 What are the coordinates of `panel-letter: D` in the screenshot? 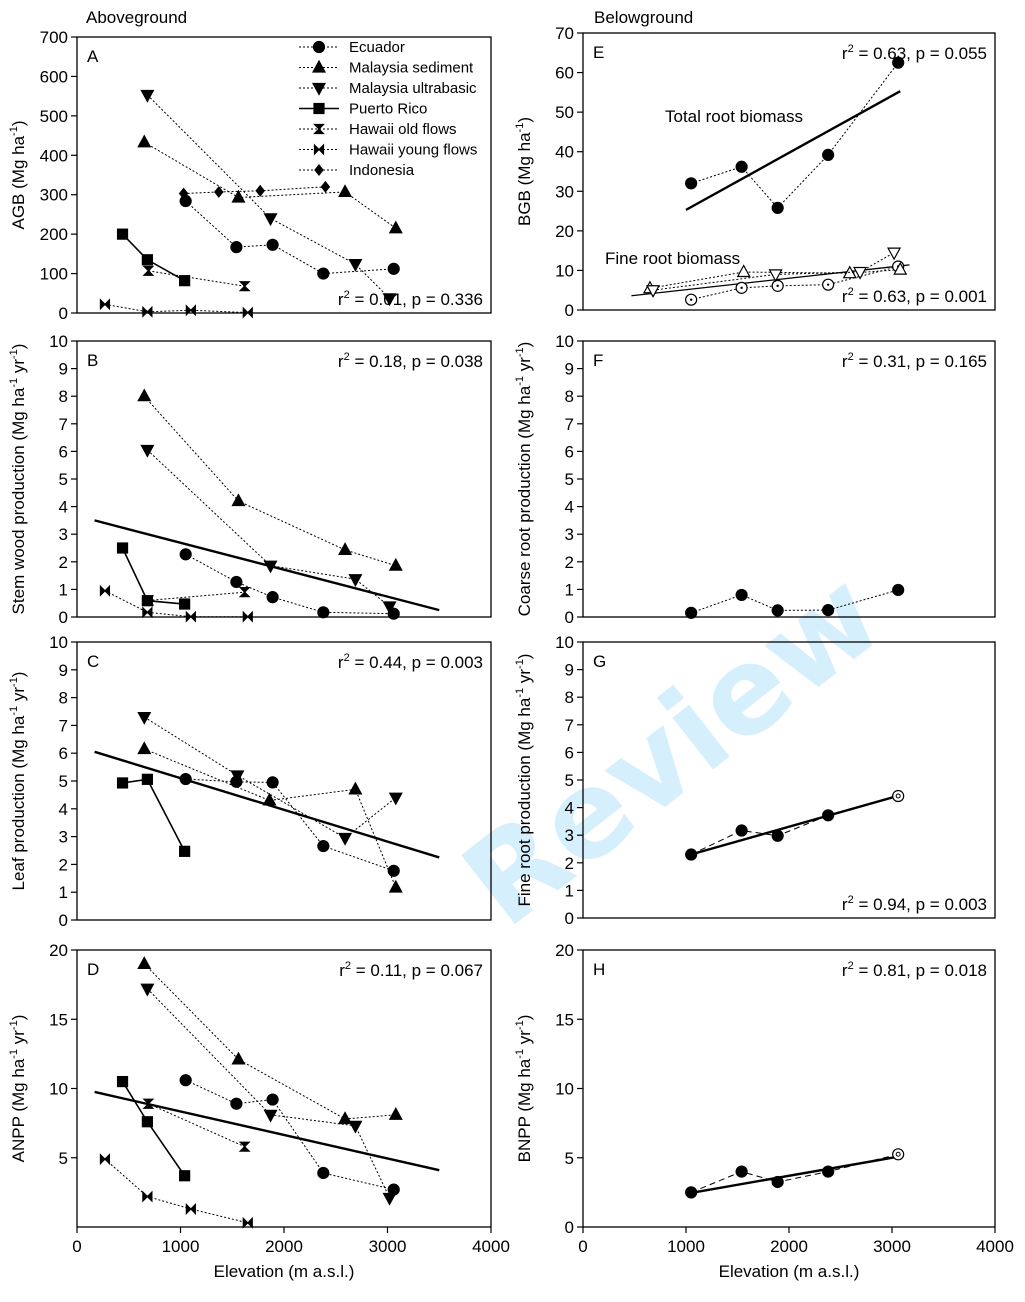 It's located at (93, 969).